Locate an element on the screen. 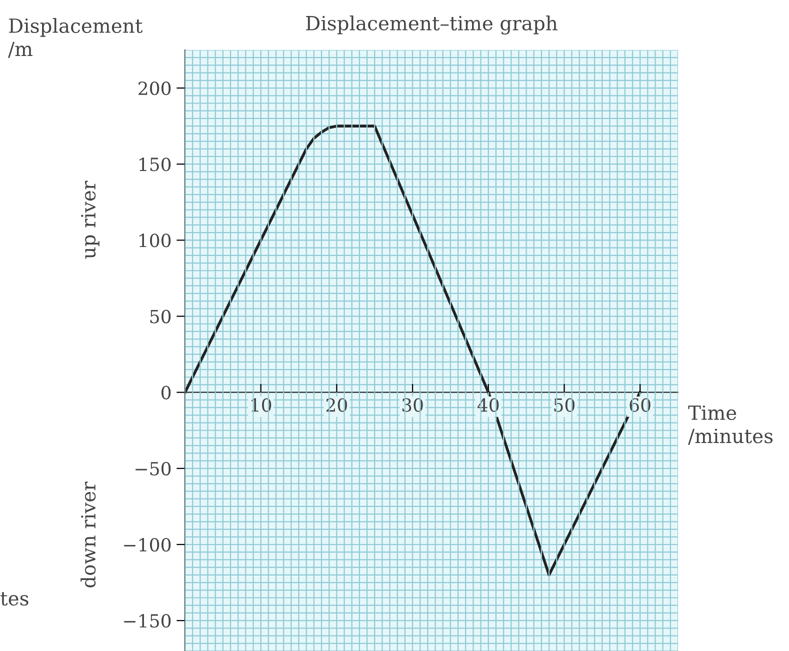 This screenshot has height=651, width=789. text: tes is located at coordinates (14, 599).